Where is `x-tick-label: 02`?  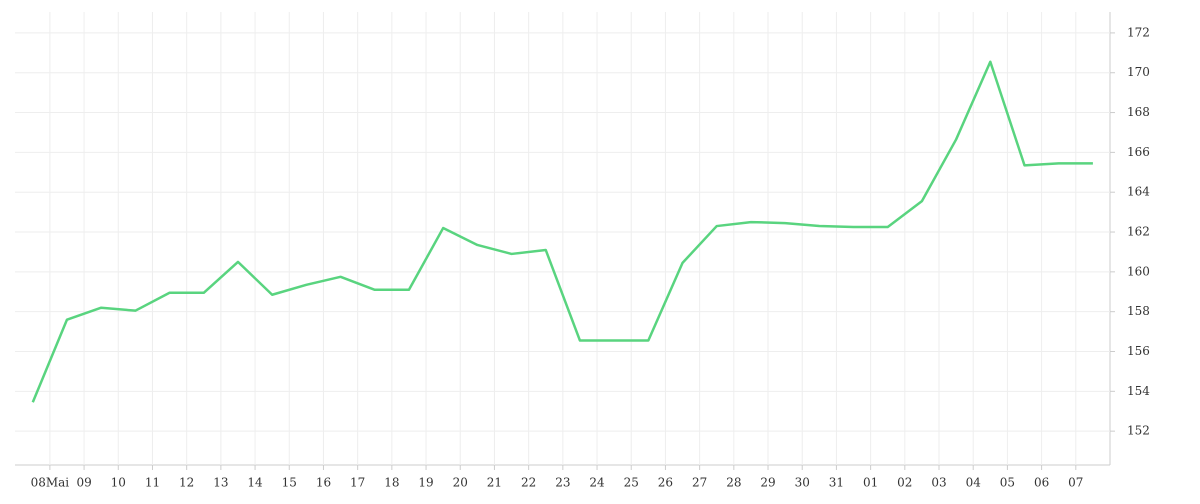 x-tick-label: 02 is located at coordinates (904, 483).